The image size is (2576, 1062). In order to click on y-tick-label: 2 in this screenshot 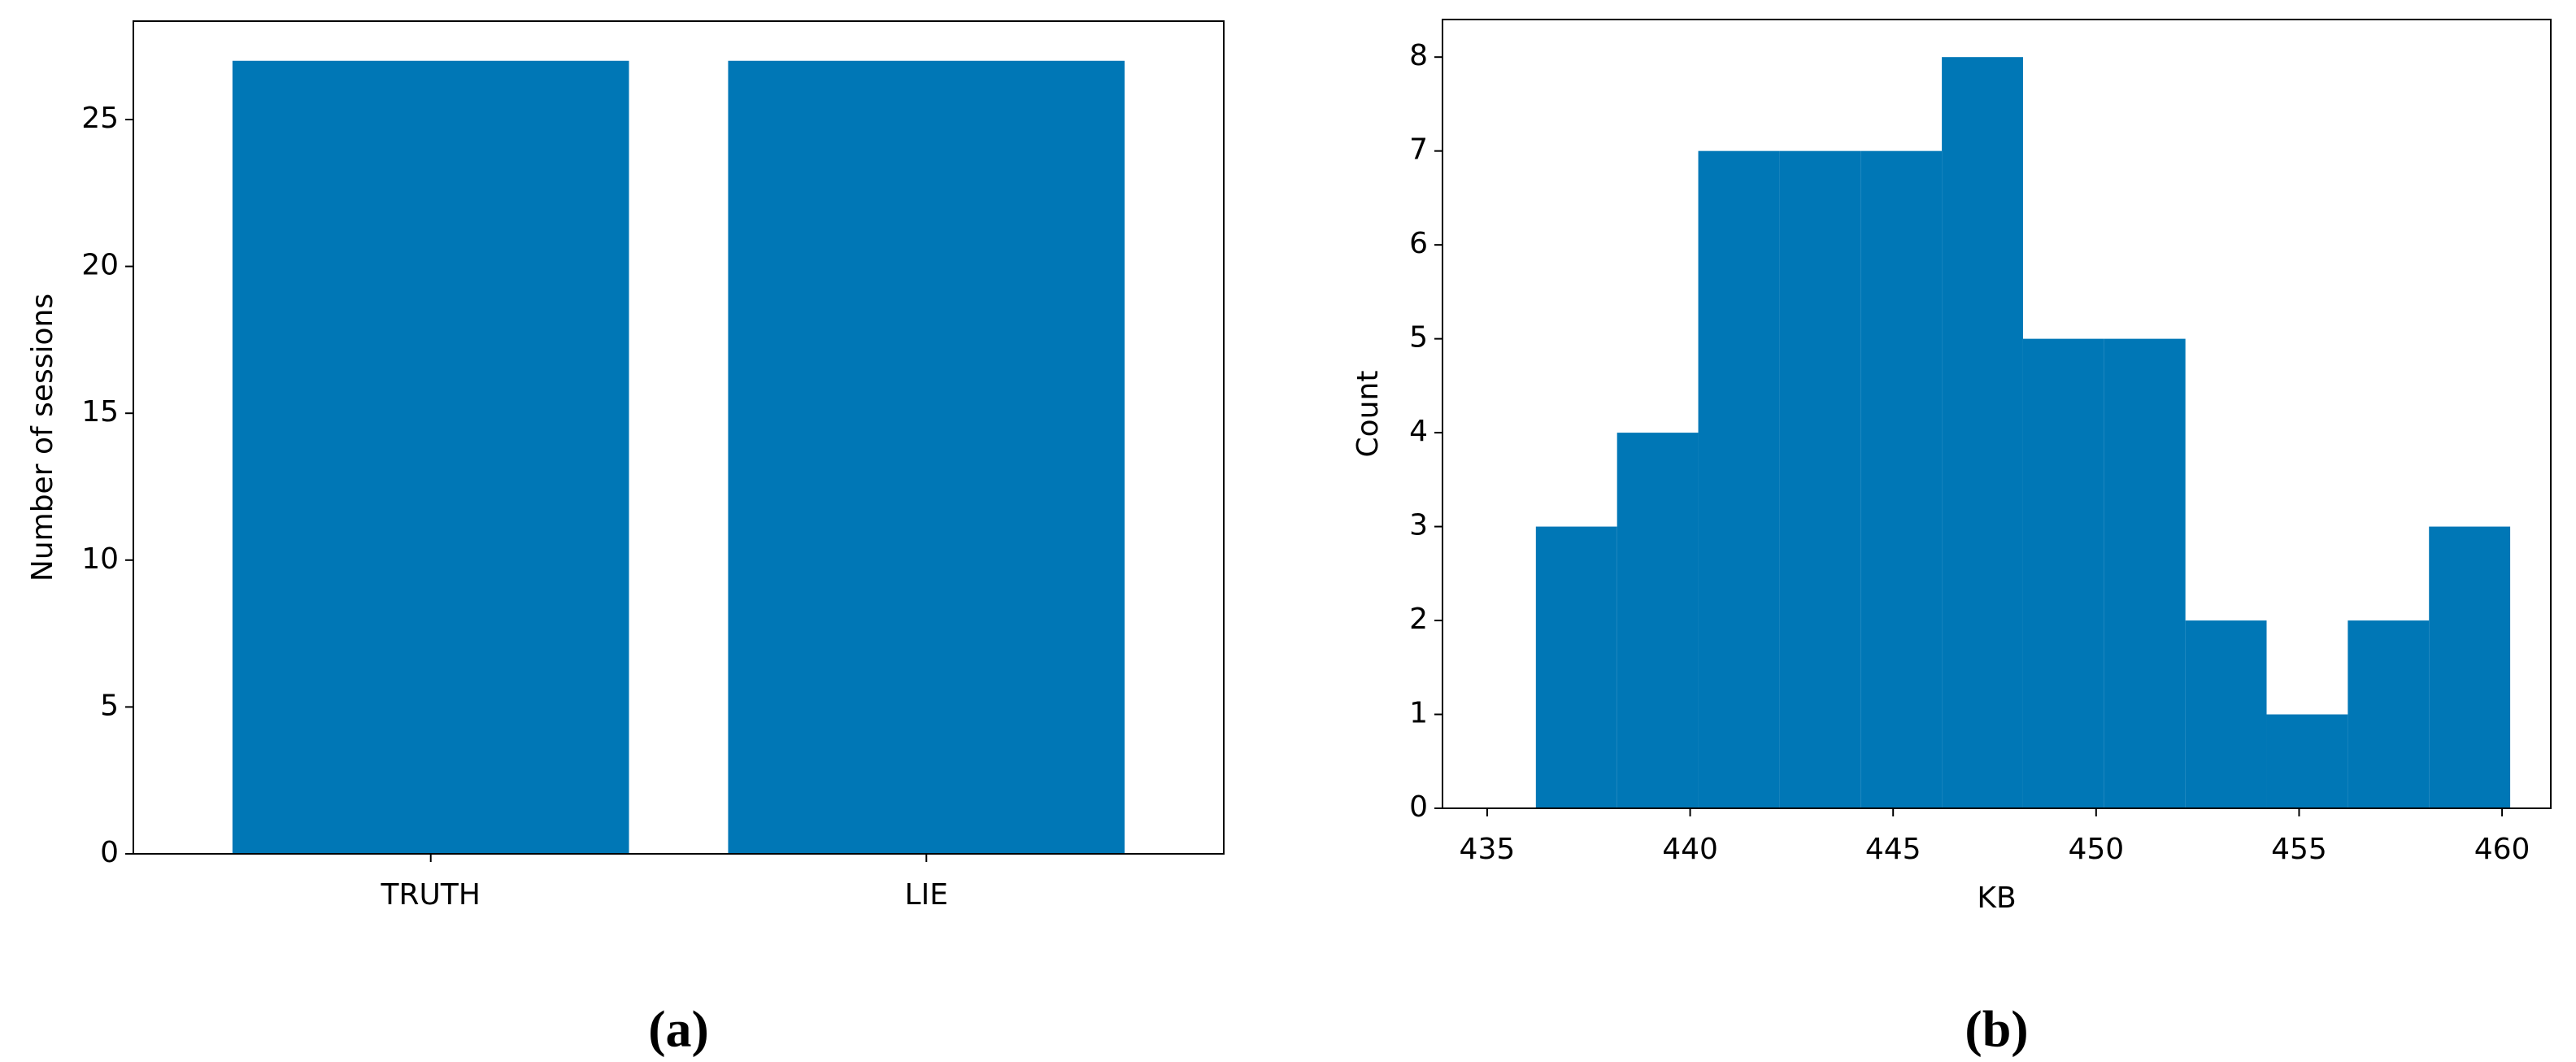, I will do `click(1419, 619)`.